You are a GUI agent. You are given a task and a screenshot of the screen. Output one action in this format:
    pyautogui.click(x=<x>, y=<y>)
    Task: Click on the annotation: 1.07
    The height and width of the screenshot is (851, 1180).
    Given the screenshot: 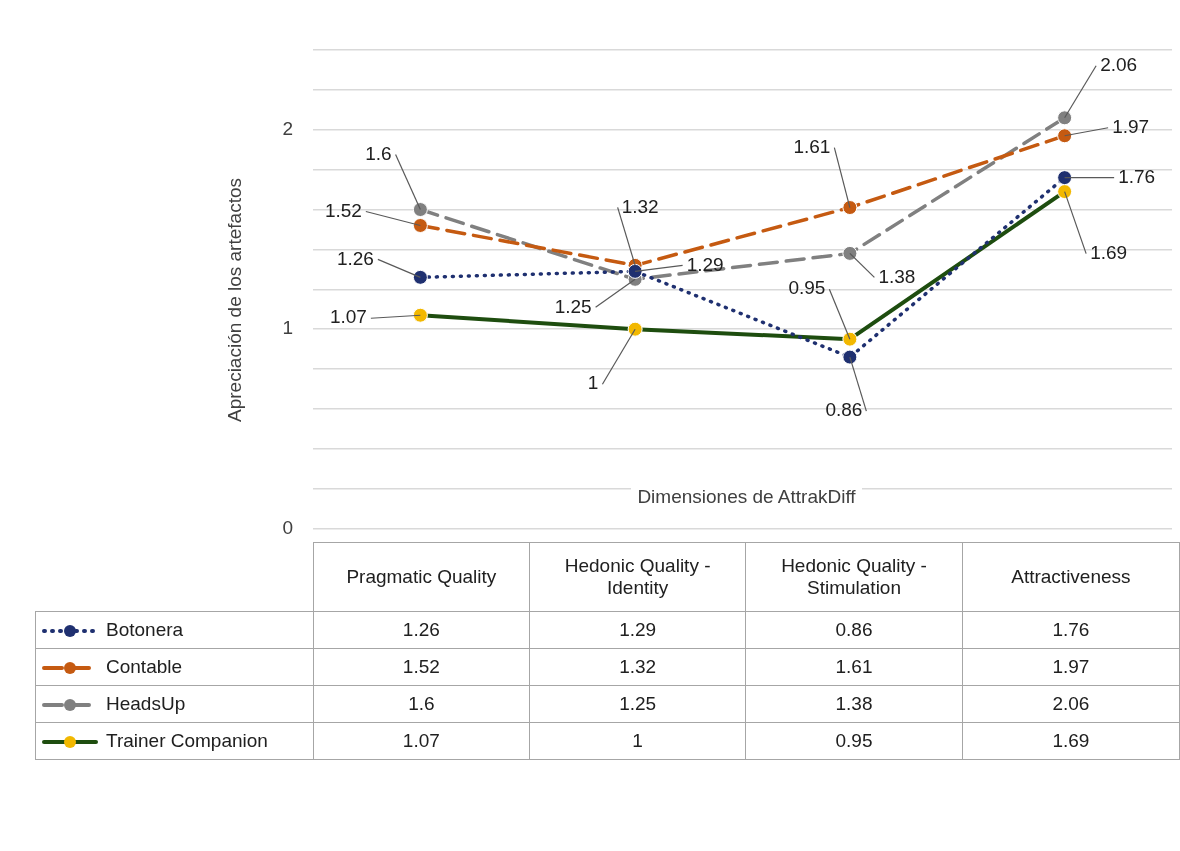 What is the action you would take?
    pyautogui.click(x=348, y=317)
    